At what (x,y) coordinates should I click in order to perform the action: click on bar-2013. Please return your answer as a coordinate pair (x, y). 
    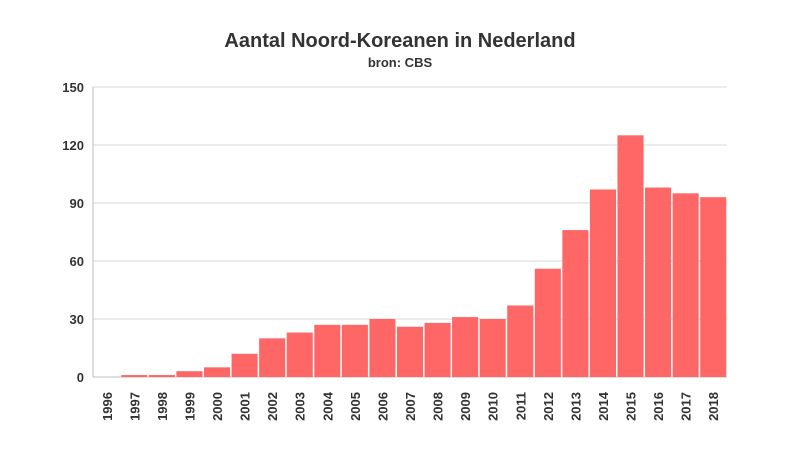
    Looking at the image, I should click on (575, 303).